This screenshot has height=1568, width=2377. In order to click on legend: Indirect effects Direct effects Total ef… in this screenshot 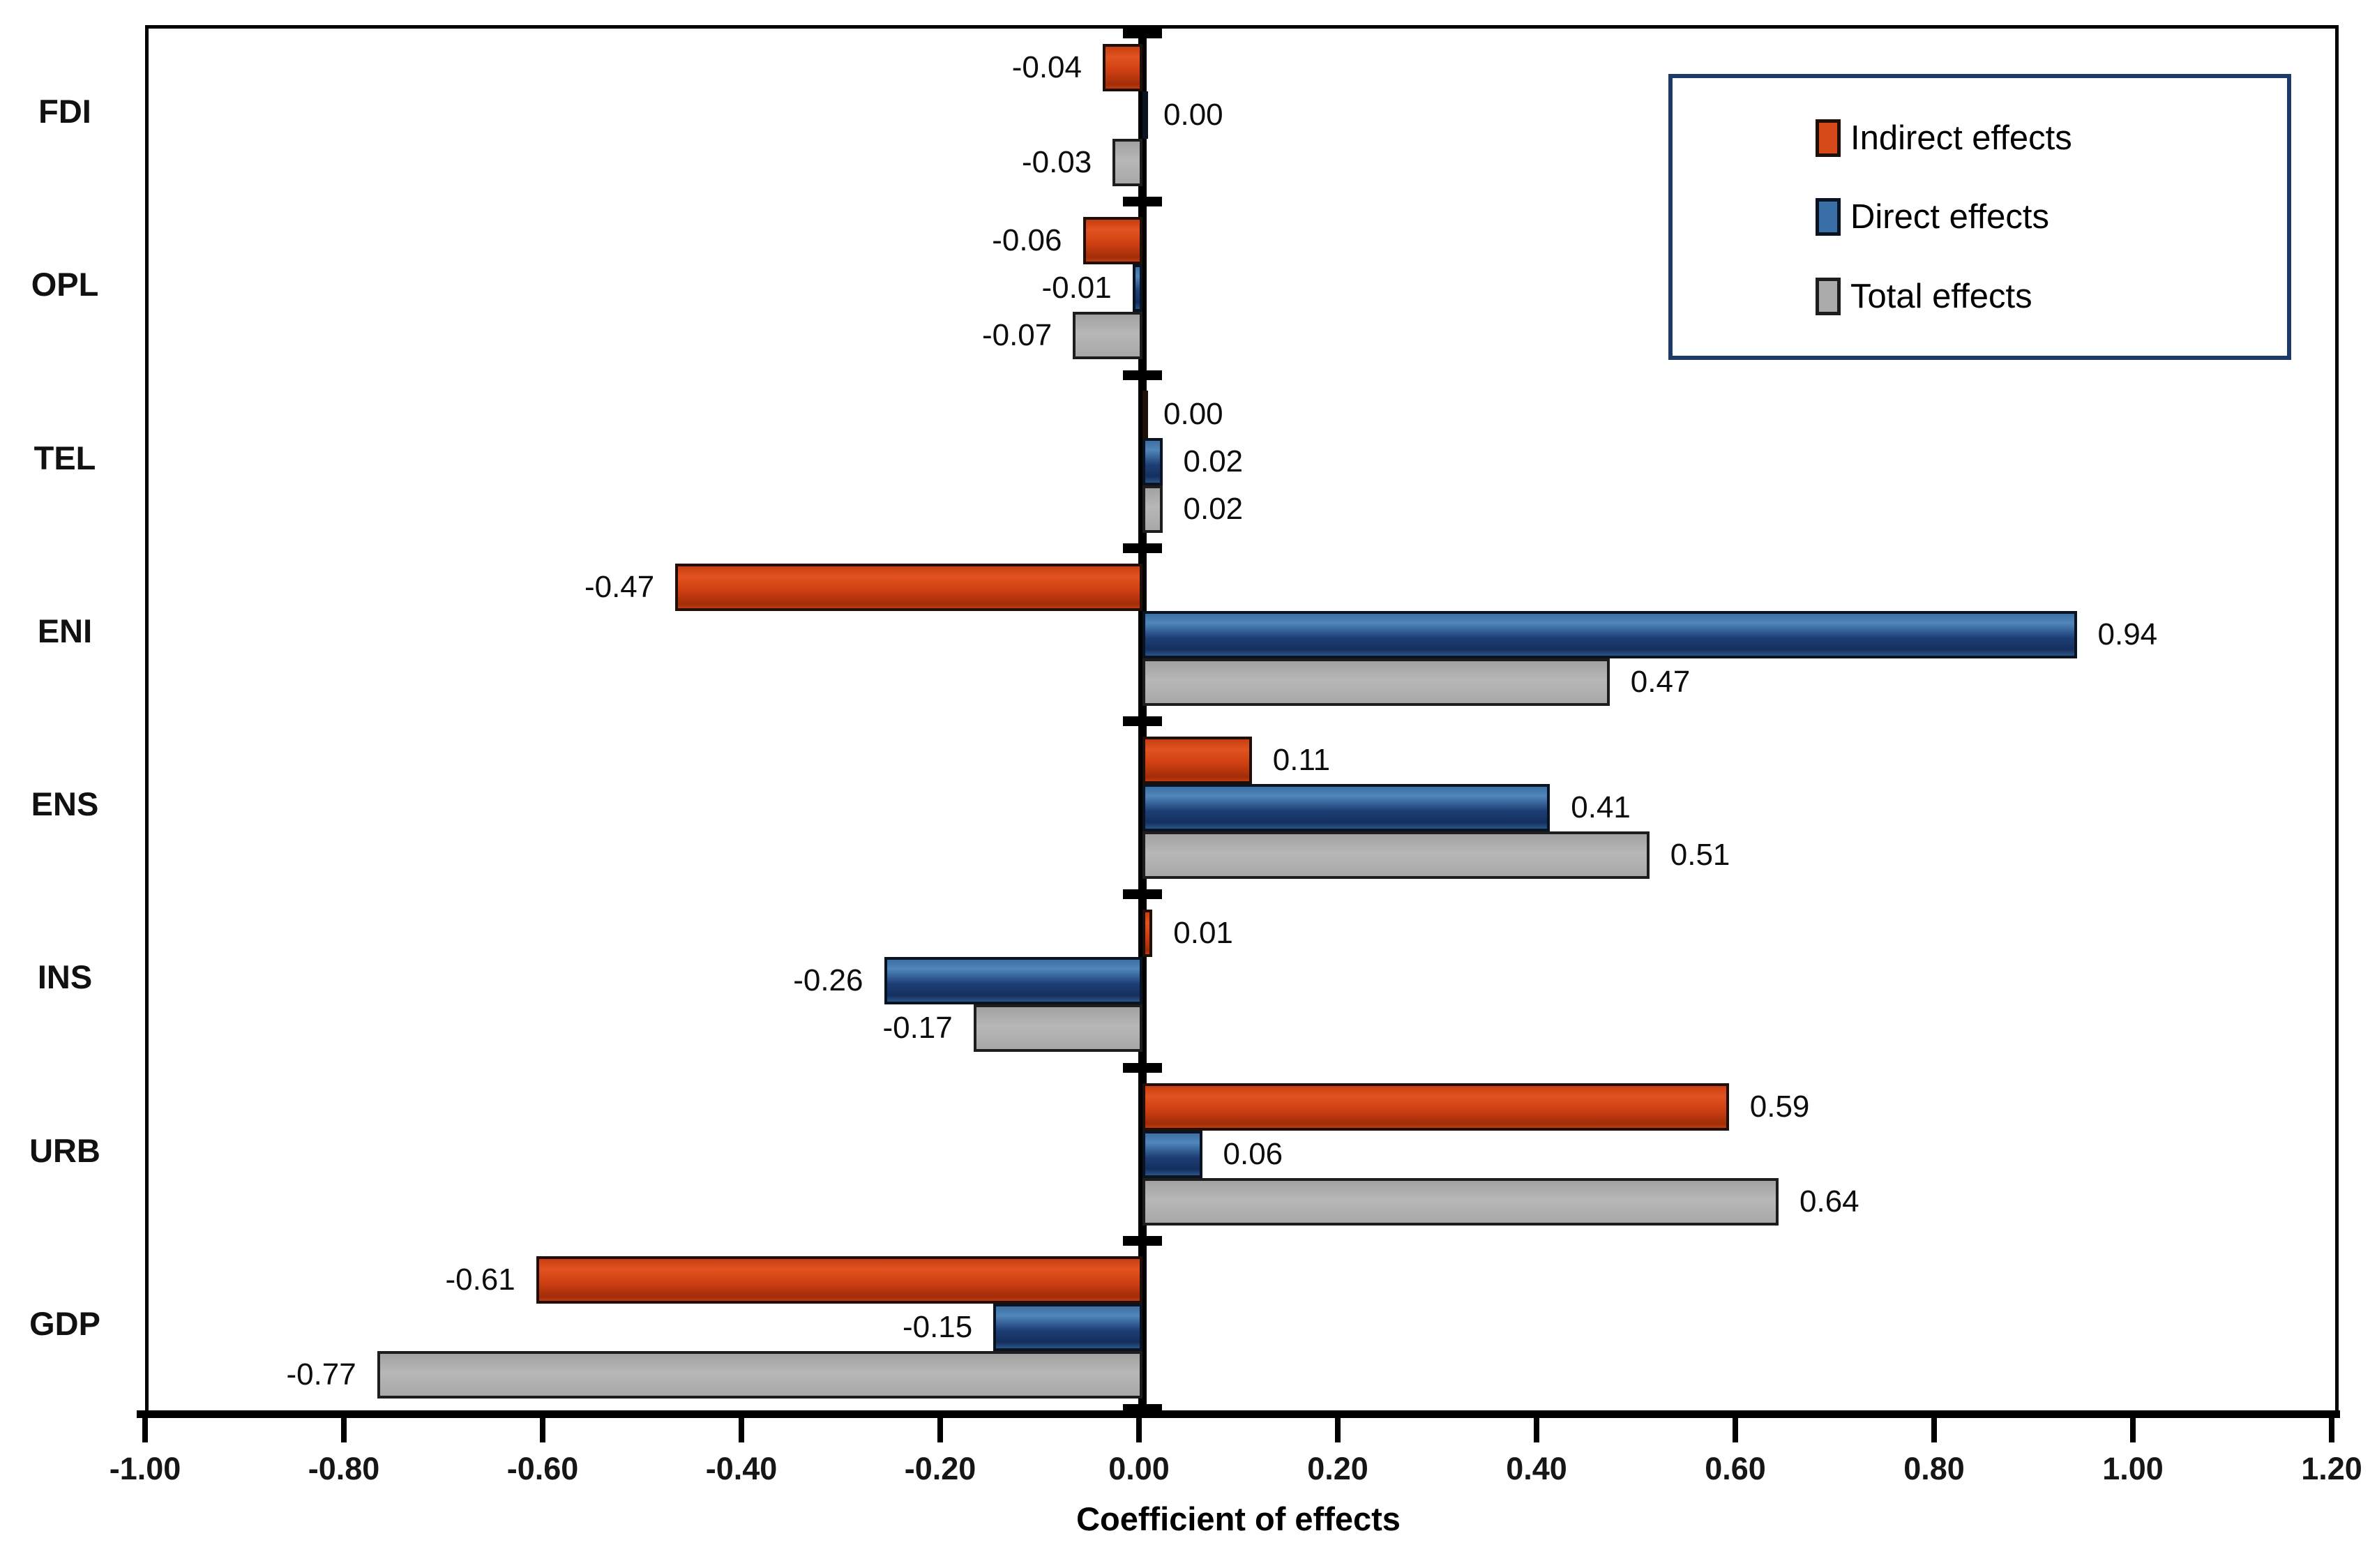, I will do `click(1979, 217)`.